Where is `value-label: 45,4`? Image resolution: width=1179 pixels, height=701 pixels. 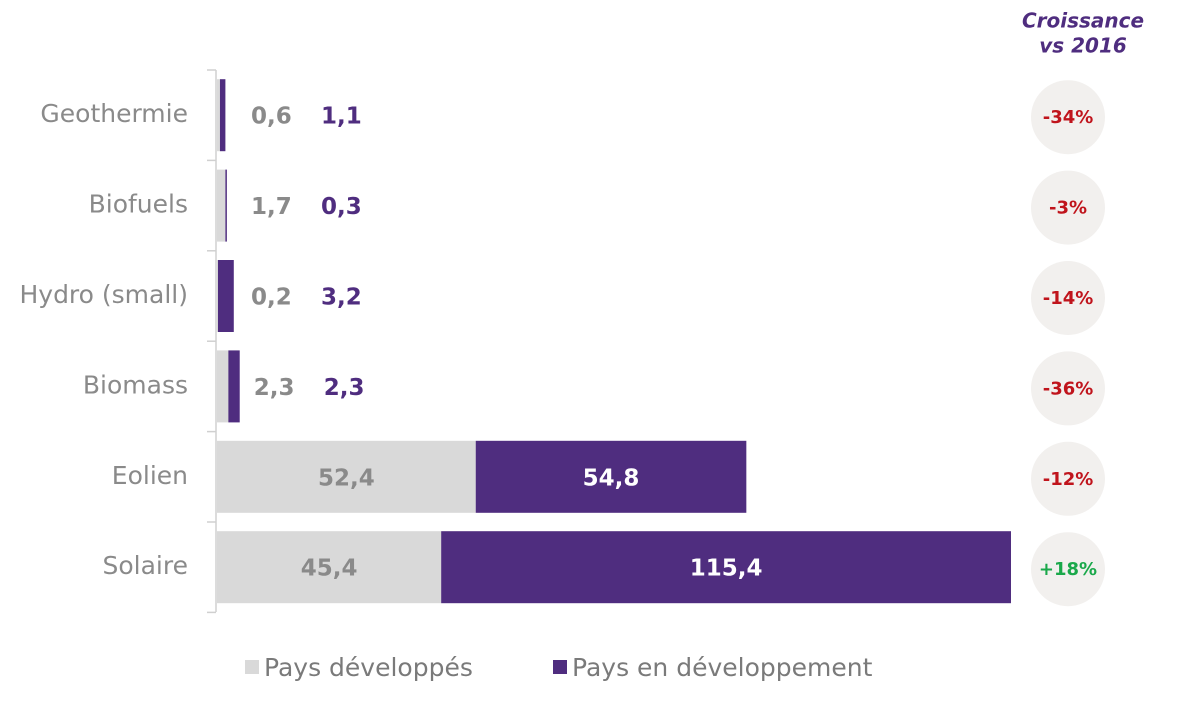
value-label: 45,4 is located at coordinates (329, 569).